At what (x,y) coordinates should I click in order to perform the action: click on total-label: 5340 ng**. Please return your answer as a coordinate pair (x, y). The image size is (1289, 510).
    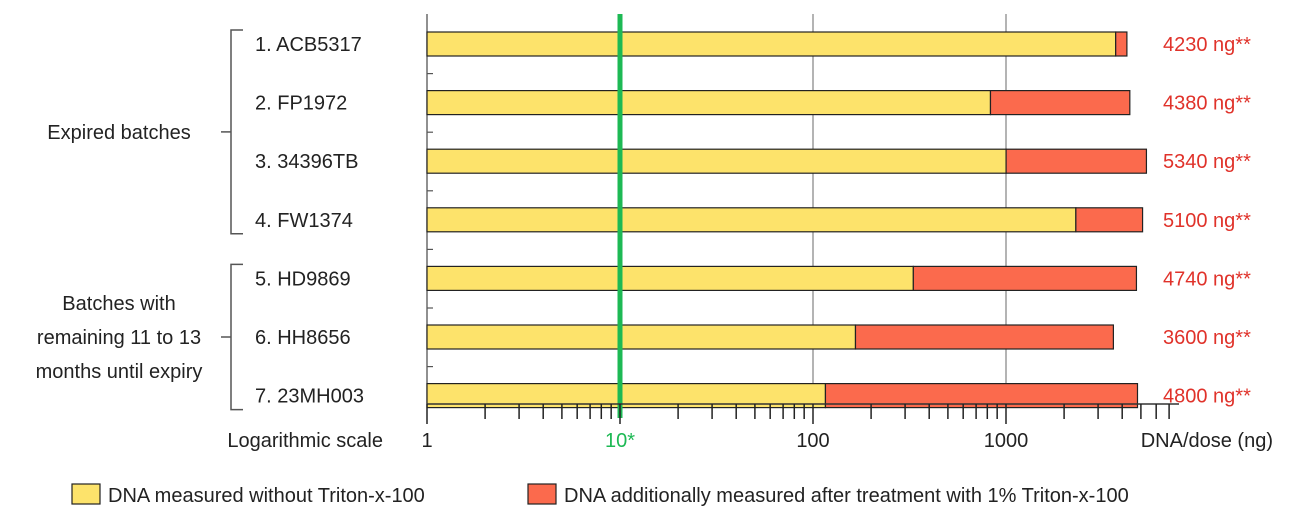
    Looking at the image, I should click on (1207, 162).